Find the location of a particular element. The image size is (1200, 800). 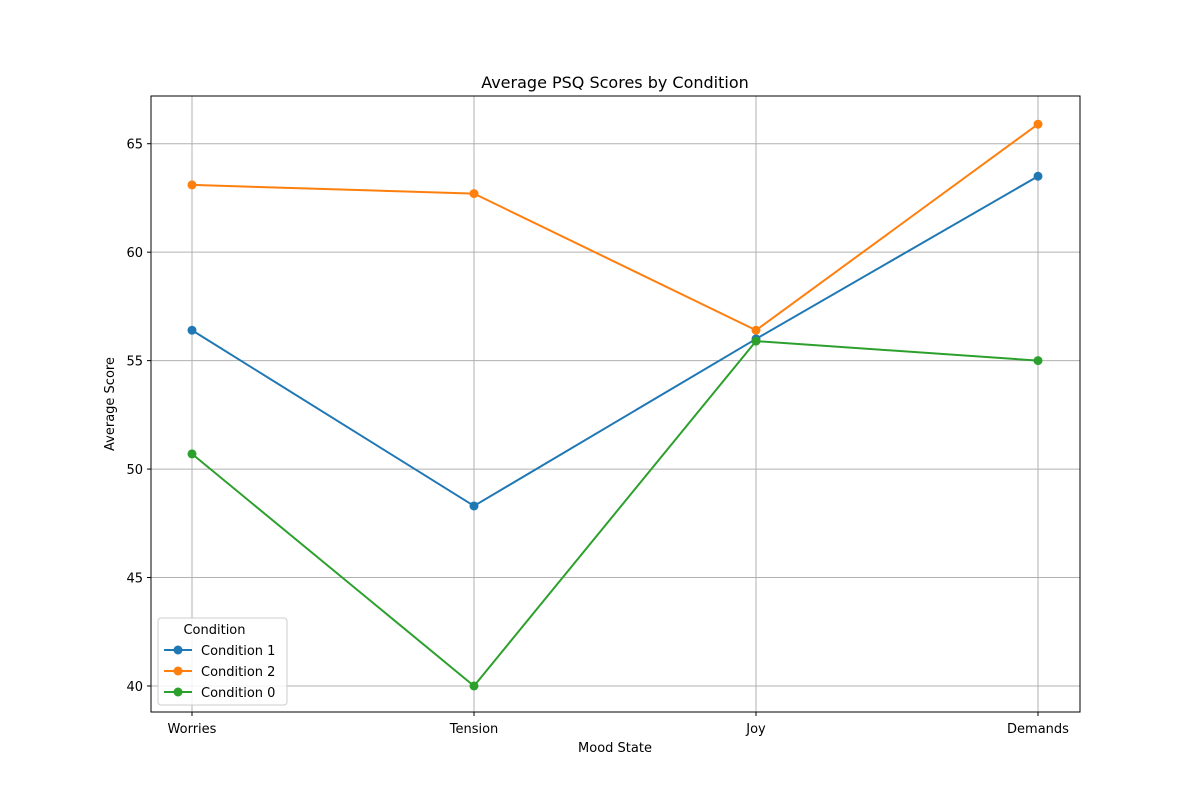

y-axis-label: Average Score is located at coordinates (110, 404).